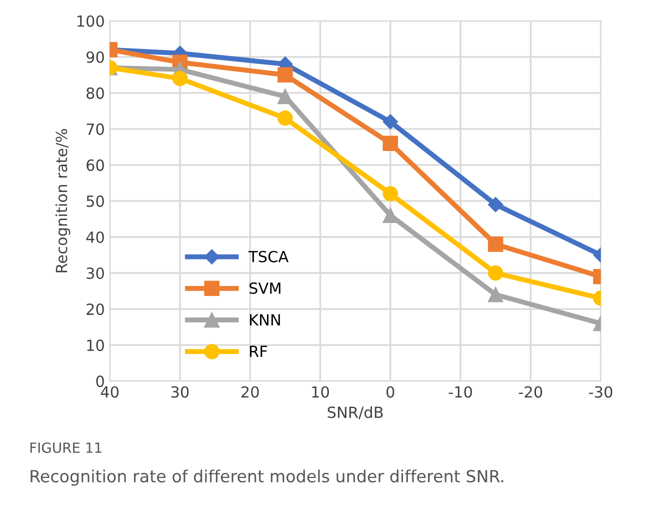  What do you see at coordinates (95, 165) in the screenshot?
I see `y-tick-label: 60` at bounding box center [95, 165].